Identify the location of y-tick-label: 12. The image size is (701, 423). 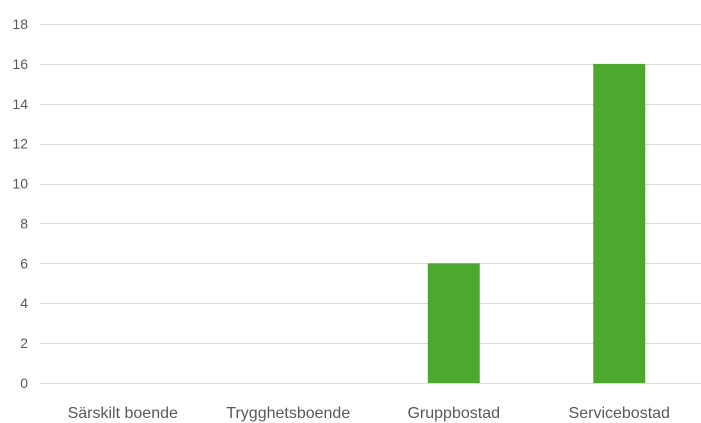
(20, 144).